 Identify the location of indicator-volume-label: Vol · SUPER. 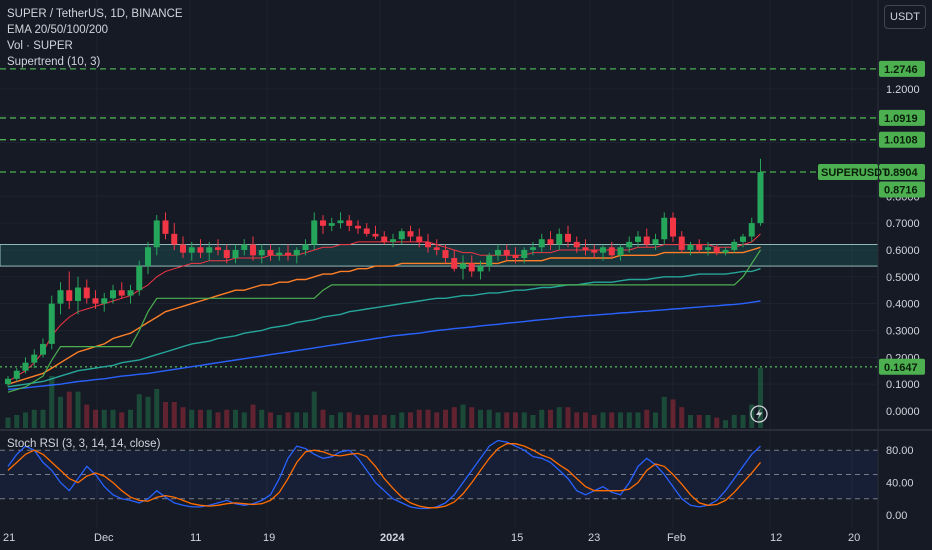
(40, 46).